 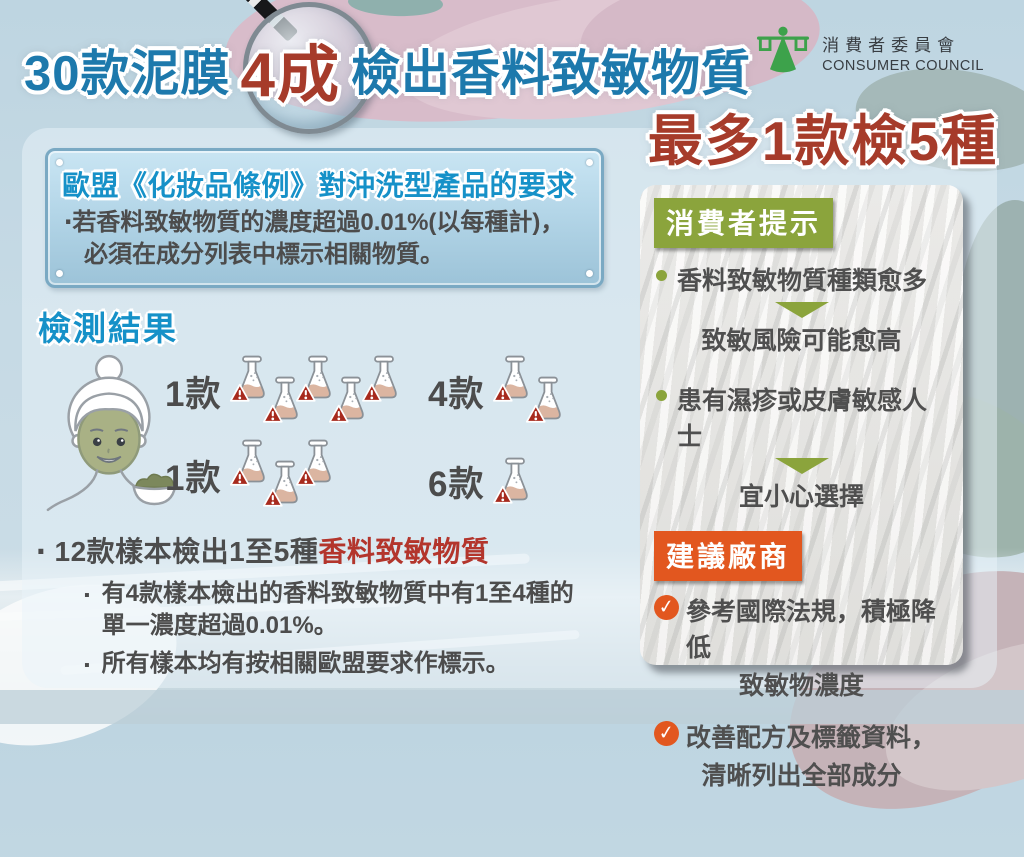 I want to click on advice-text: 參考國際法規，積極降低, so click(x=811, y=630).